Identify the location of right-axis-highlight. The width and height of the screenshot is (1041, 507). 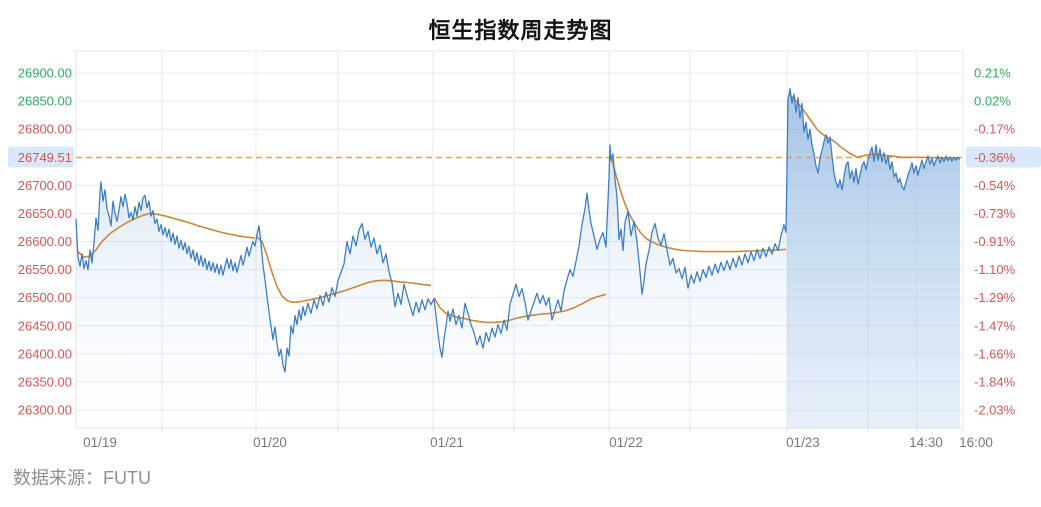
(1003, 157).